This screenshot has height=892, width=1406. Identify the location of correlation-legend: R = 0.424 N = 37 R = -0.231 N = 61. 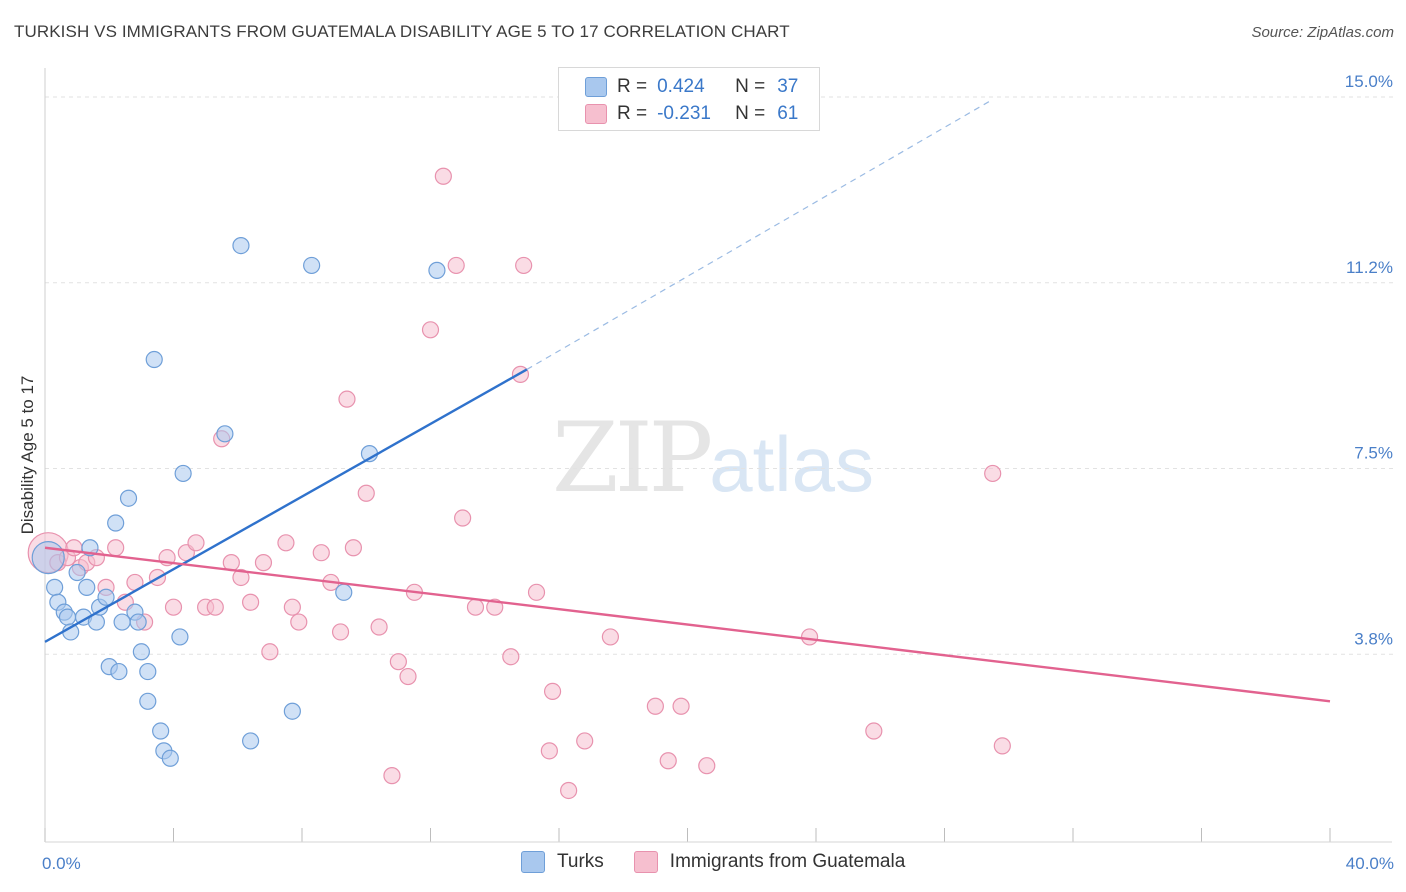
(689, 99).